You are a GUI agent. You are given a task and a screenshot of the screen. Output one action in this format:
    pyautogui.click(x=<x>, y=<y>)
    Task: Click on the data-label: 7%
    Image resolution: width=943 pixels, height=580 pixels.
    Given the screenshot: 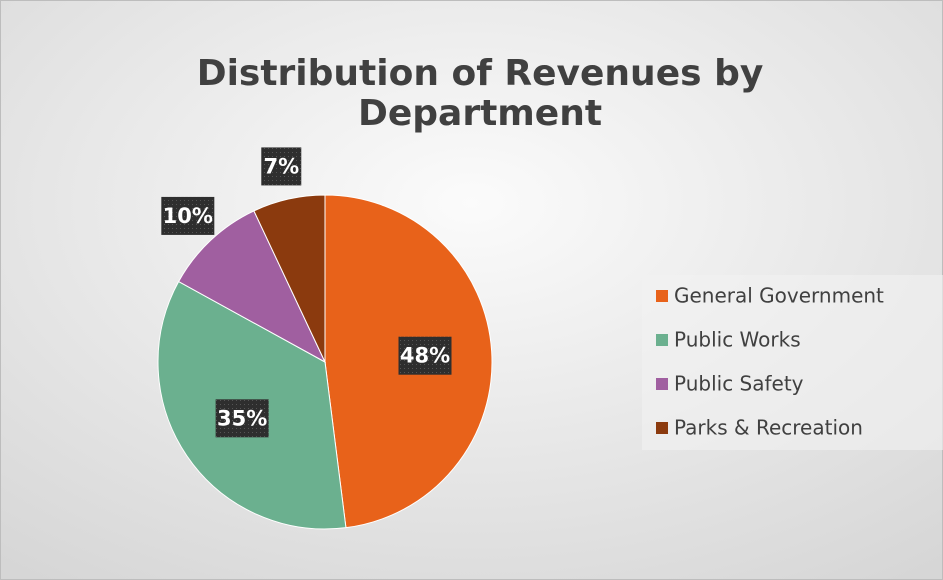 What is the action you would take?
    pyautogui.click(x=281, y=166)
    